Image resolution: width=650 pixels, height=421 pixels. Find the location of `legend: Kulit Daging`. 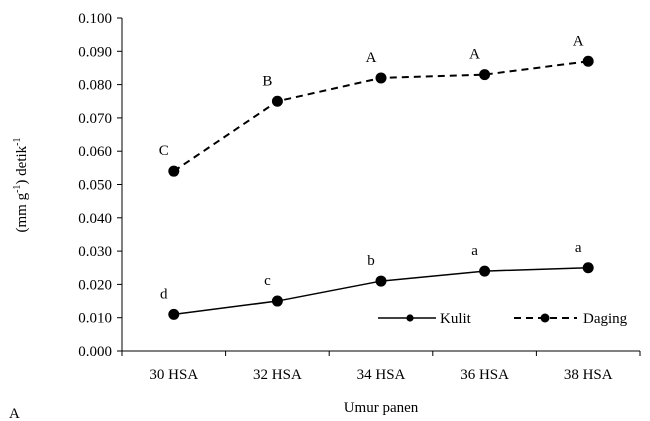

legend: Kulit Daging is located at coordinates (503, 319).